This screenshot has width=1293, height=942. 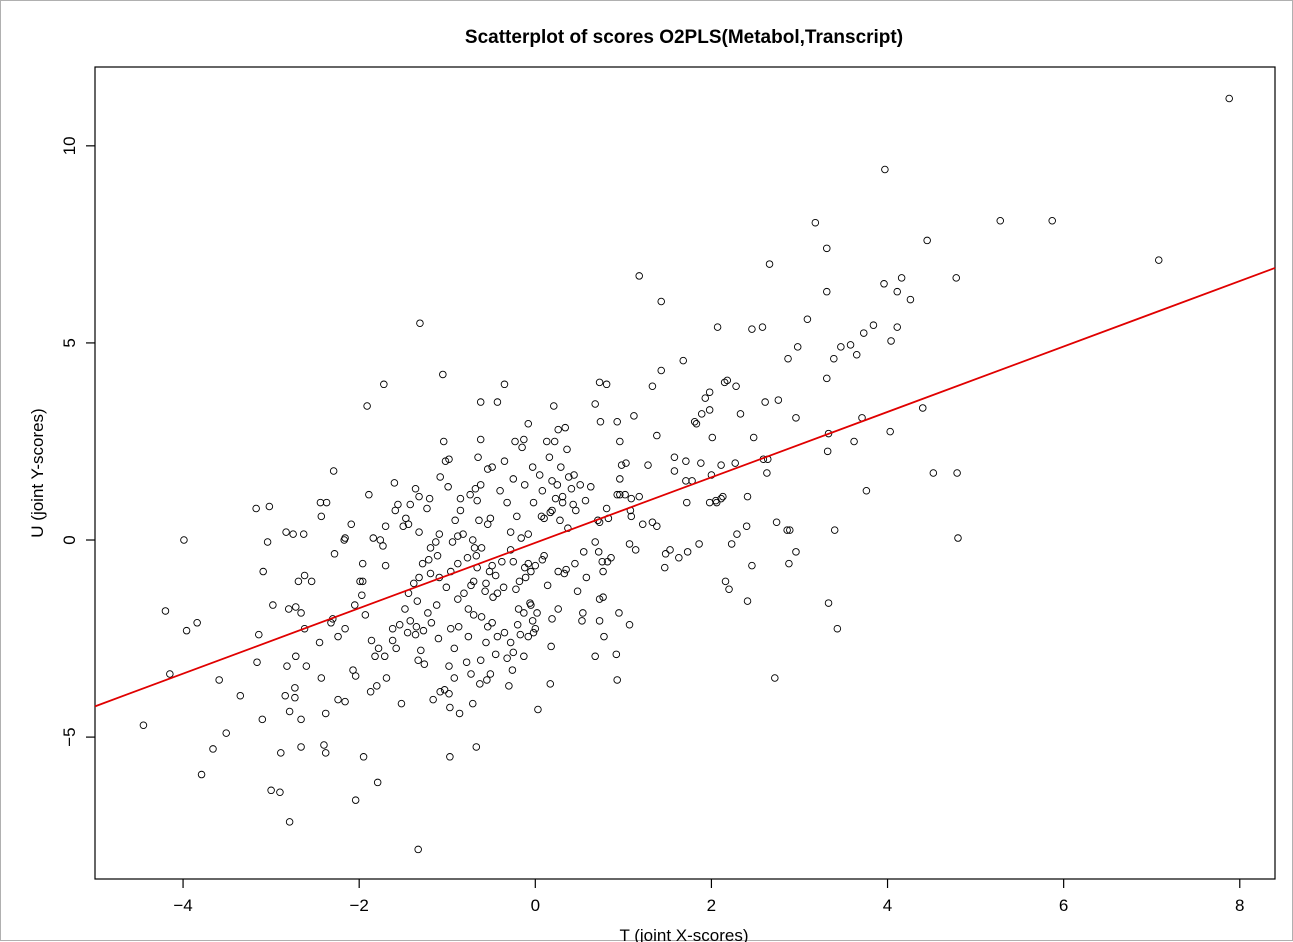 I want to click on y-axis-label: U (joint Y-scores), so click(x=37, y=472).